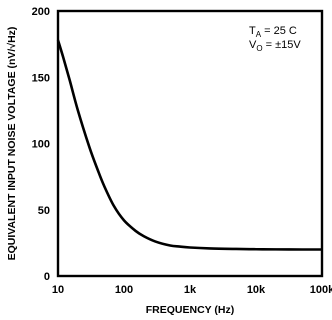 The width and height of the screenshot is (332, 320). What do you see at coordinates (41, 145) in the screenshot?
I see `y-tick-label: 100` at bounding box center [41, 145].